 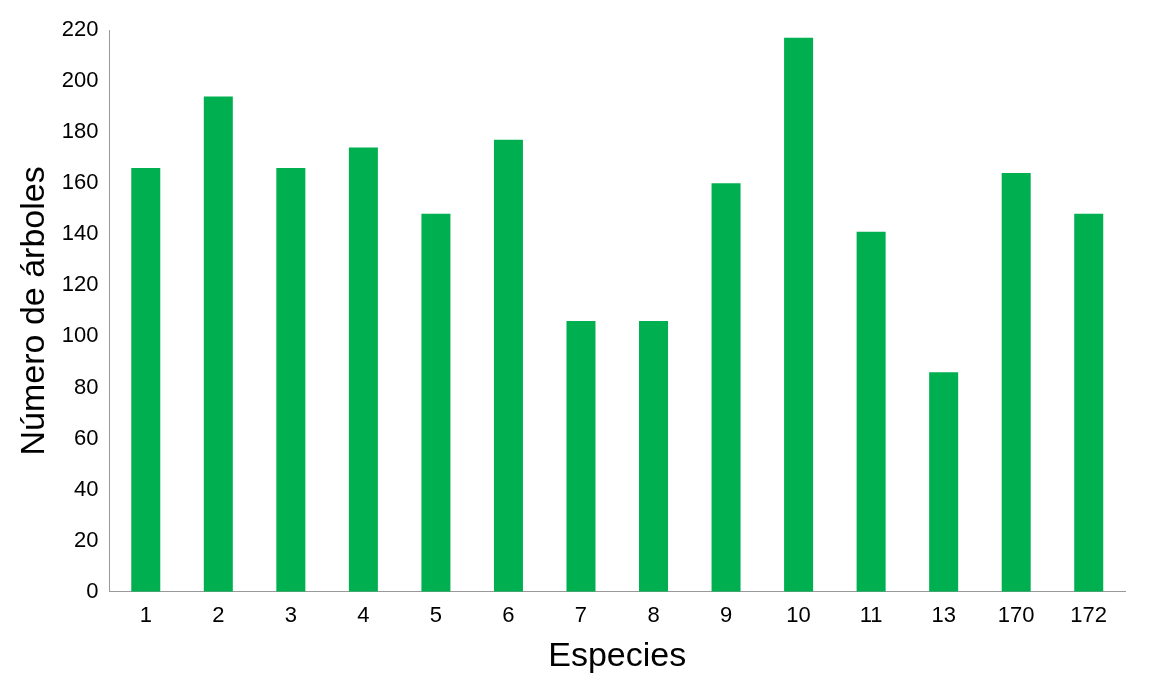 I want to click on x-tick-label: 172, so click(x=1089, y=615).